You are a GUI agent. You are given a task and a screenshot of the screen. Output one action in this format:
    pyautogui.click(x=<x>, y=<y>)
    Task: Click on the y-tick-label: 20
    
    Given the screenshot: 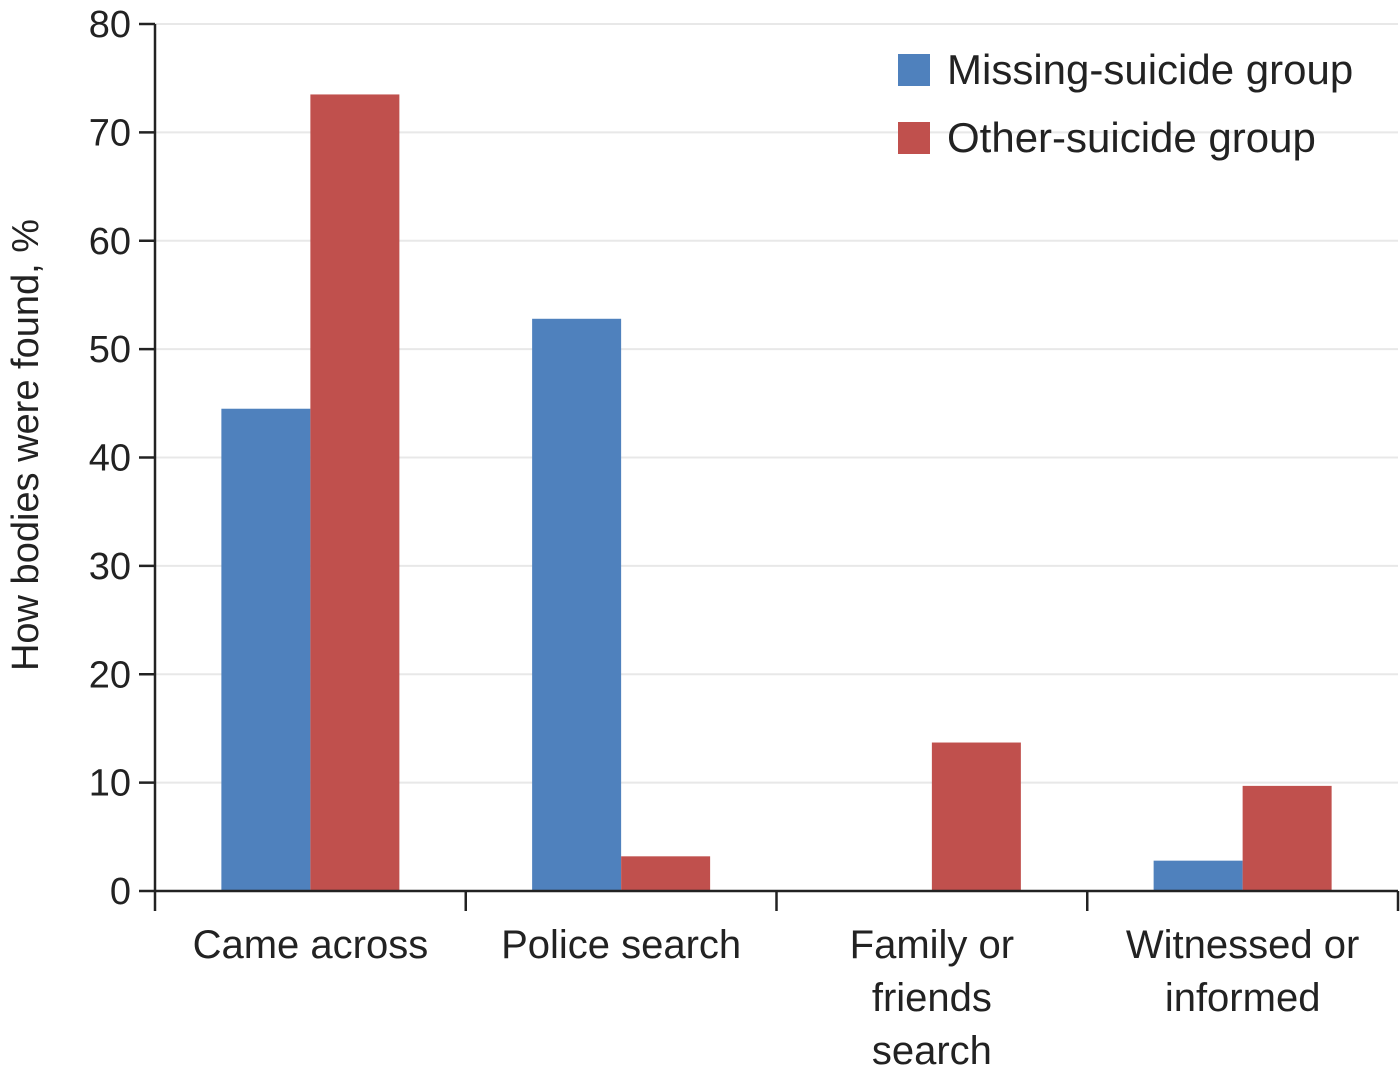 What is the action you would take?
    pyautogui.click(x=110, y=675)
    